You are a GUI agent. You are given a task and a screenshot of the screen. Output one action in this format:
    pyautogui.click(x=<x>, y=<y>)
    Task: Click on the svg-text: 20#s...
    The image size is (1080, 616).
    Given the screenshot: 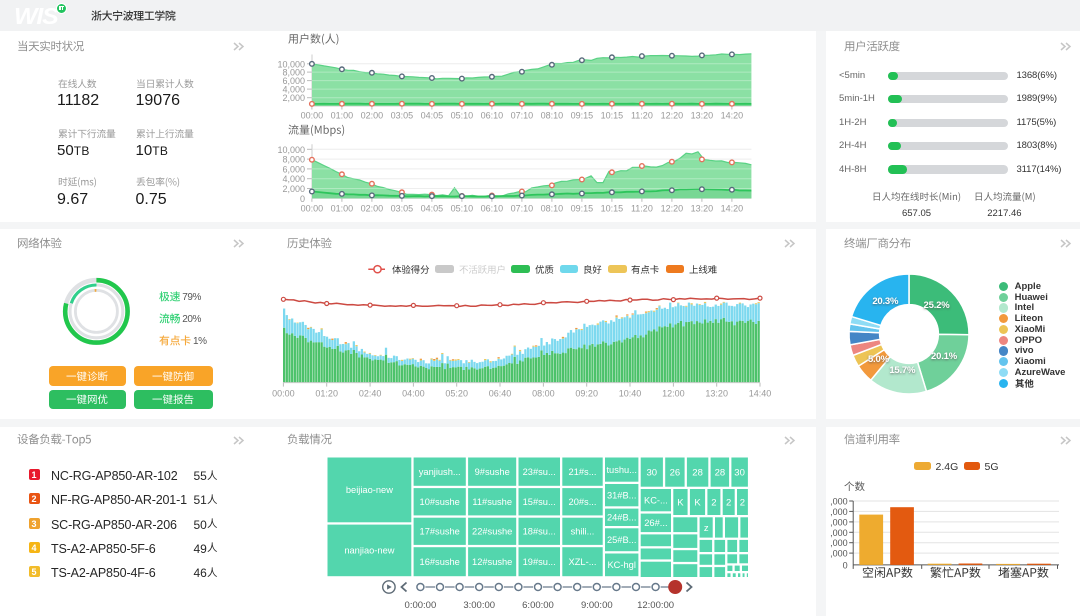 What is the action you would take?
    pyautogui.click(x=583, y=502)
    